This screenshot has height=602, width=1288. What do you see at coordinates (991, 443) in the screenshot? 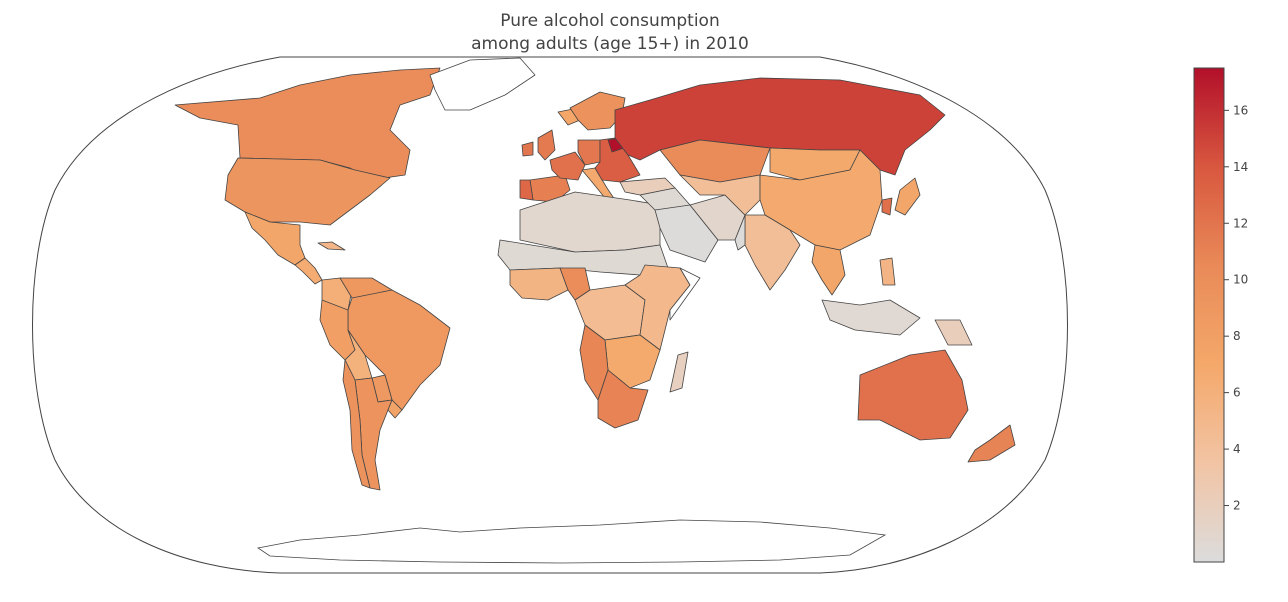
I see `region-new-zealand` at bounding box center [991, 443].